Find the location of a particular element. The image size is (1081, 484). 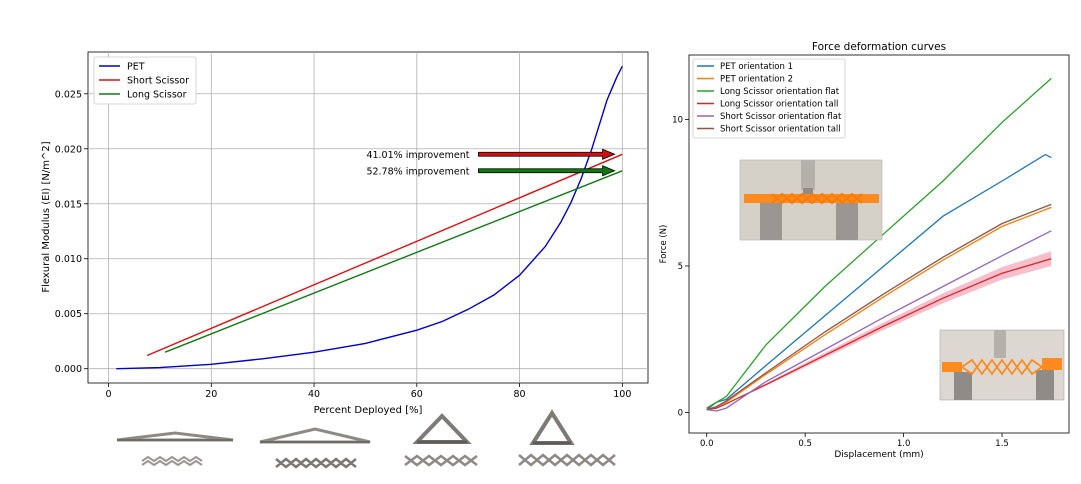

right-error-band is located at coordinates (879, 330).